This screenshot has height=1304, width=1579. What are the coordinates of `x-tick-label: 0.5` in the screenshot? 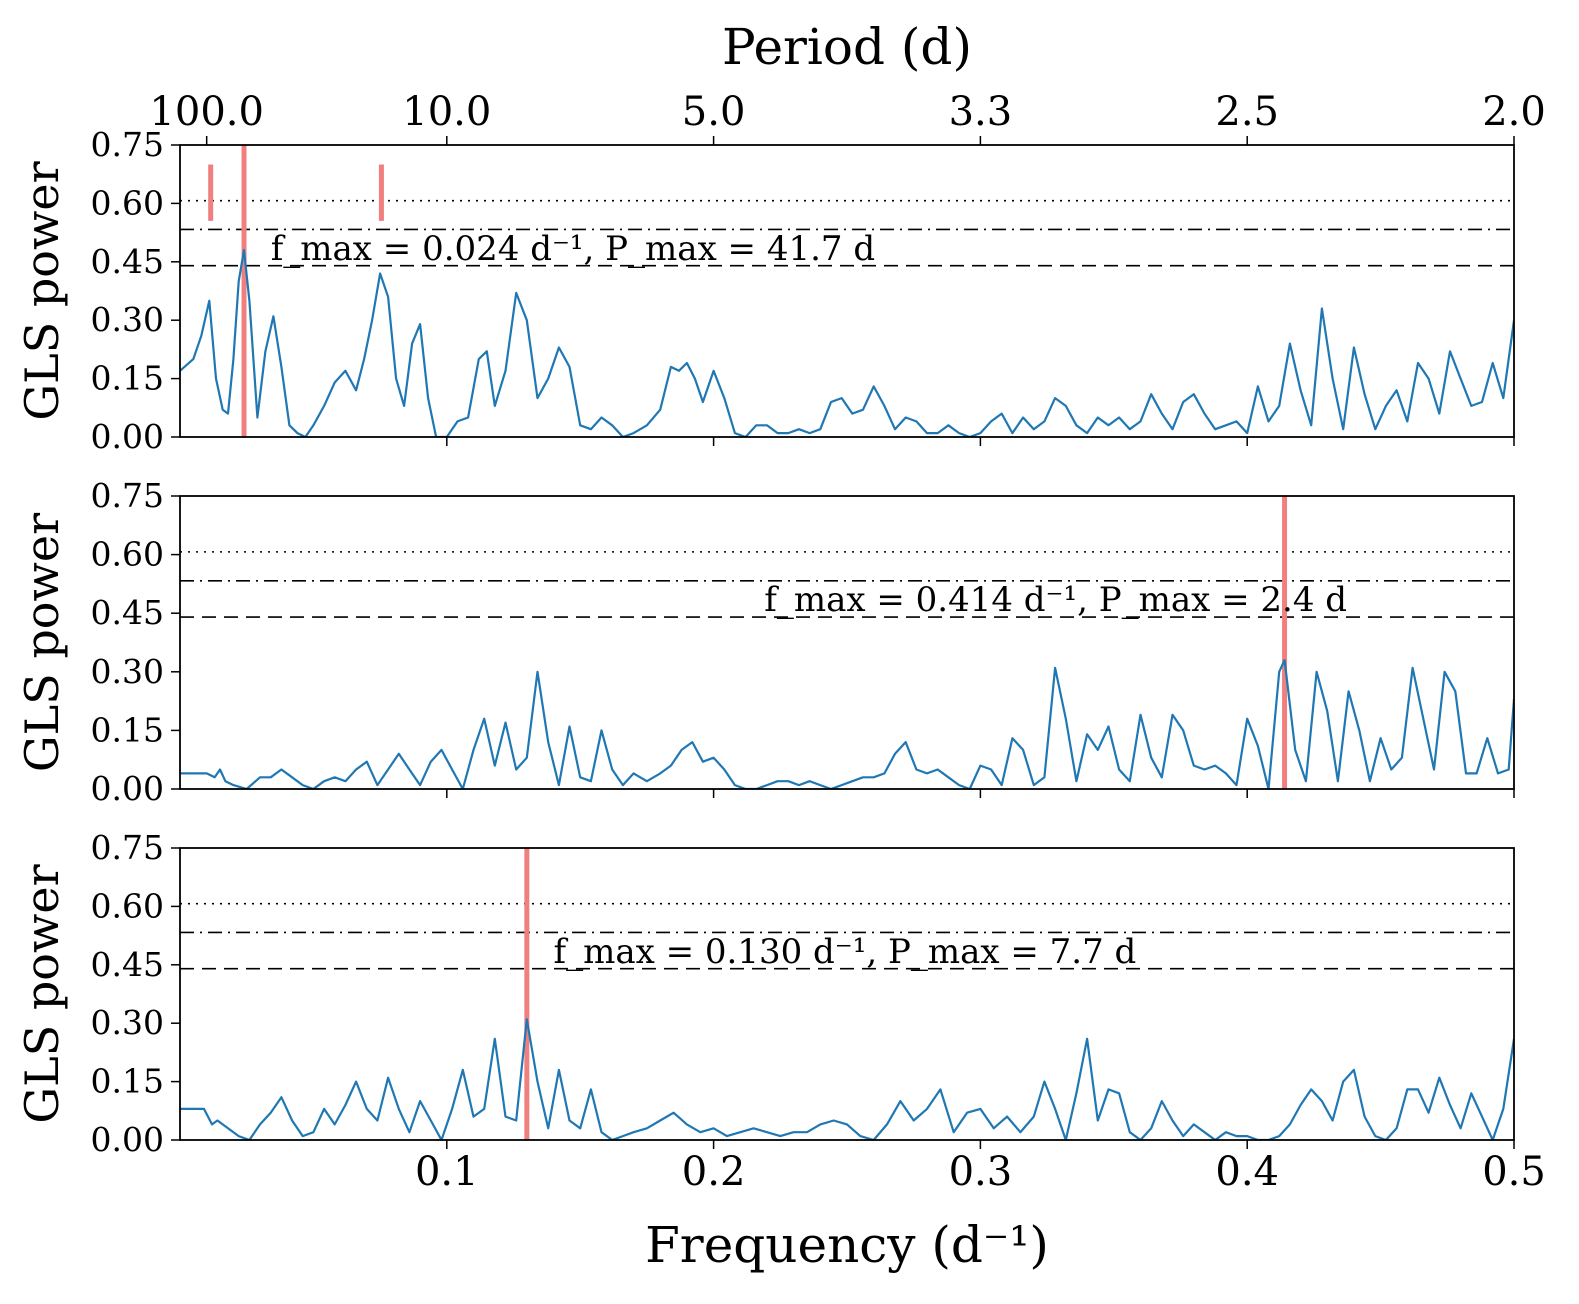 It's located at (1514, 1172).